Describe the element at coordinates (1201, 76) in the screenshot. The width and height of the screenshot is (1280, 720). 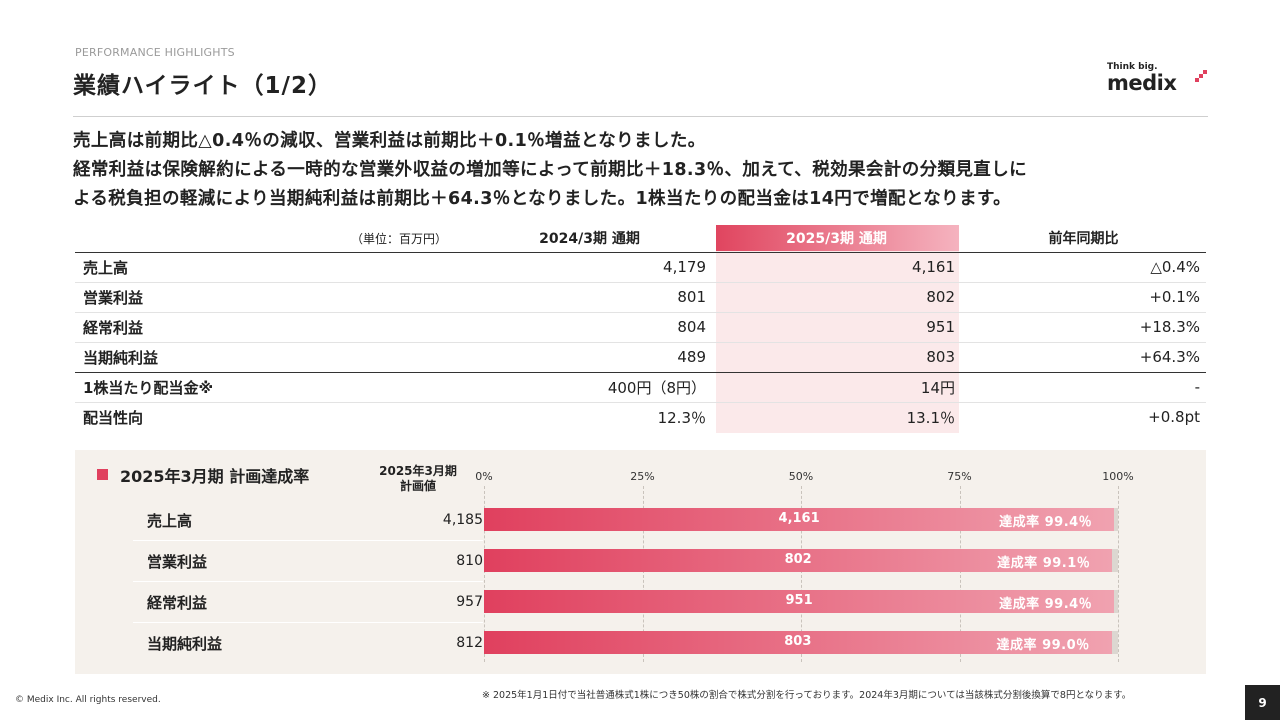
I see `brand-mark-icon` at that location.